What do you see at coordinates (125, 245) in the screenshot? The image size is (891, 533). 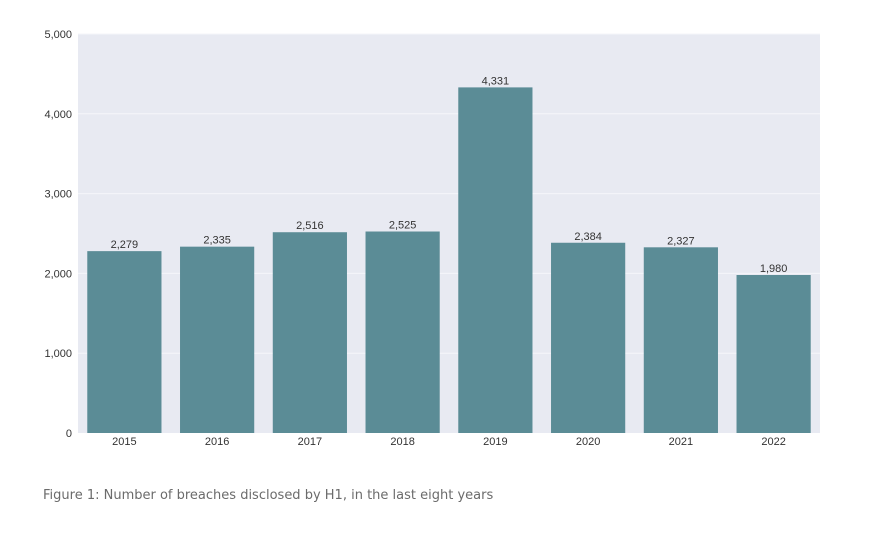 I see `data-label-2015: 2,279` at bounding box center [125, 245].